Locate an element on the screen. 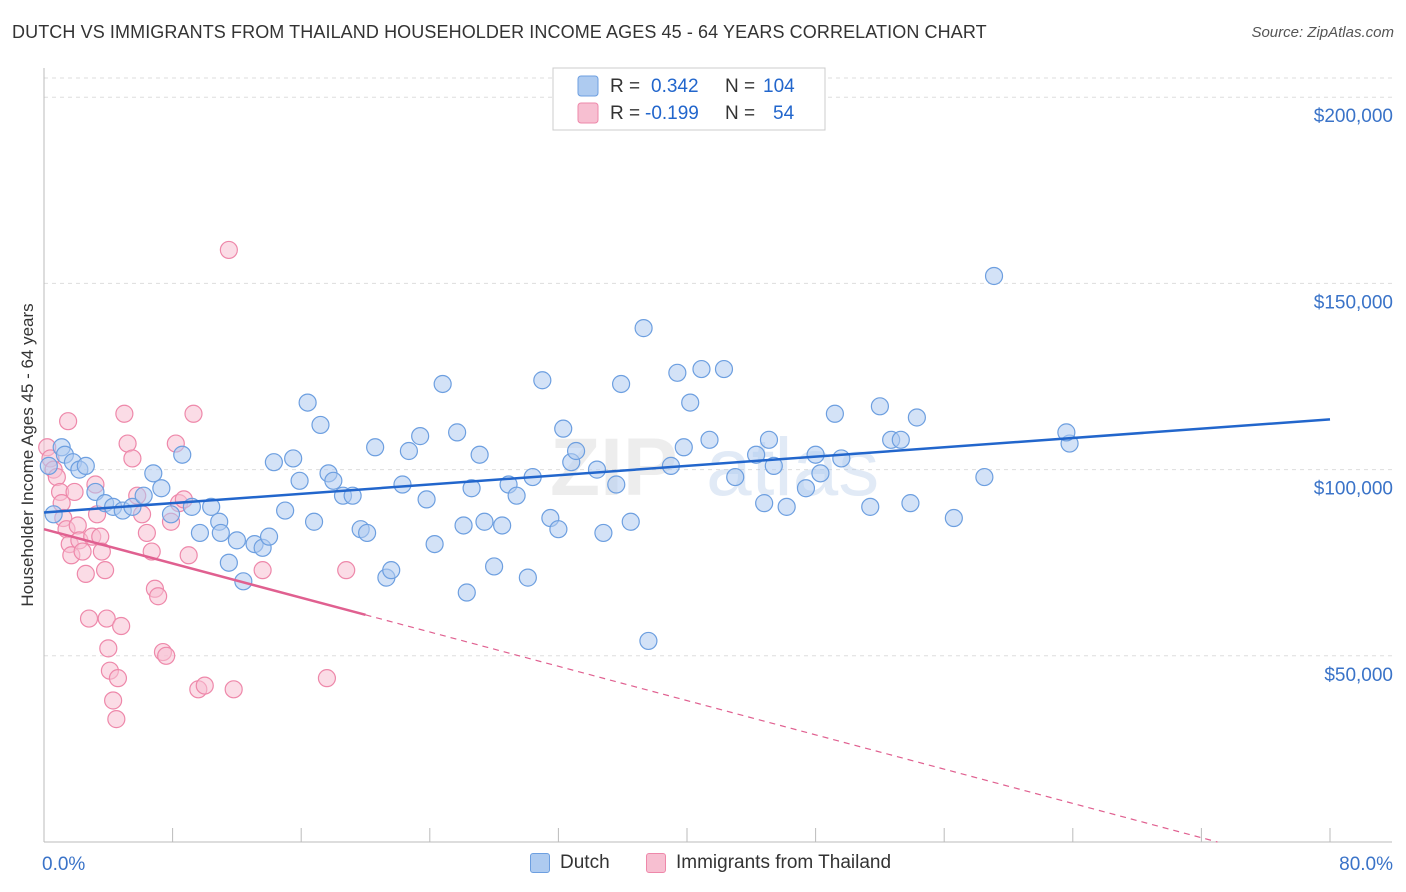  legend-r-value-dutch: 0.342 is located at coordinates (675, 86).